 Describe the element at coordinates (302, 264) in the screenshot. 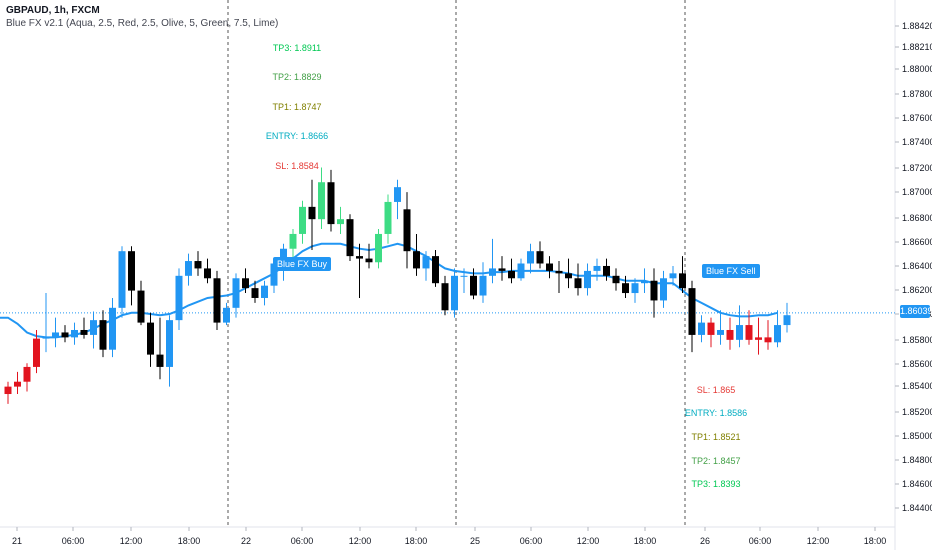

I see `buy-signal-label: Blue FX Buy` at that location.